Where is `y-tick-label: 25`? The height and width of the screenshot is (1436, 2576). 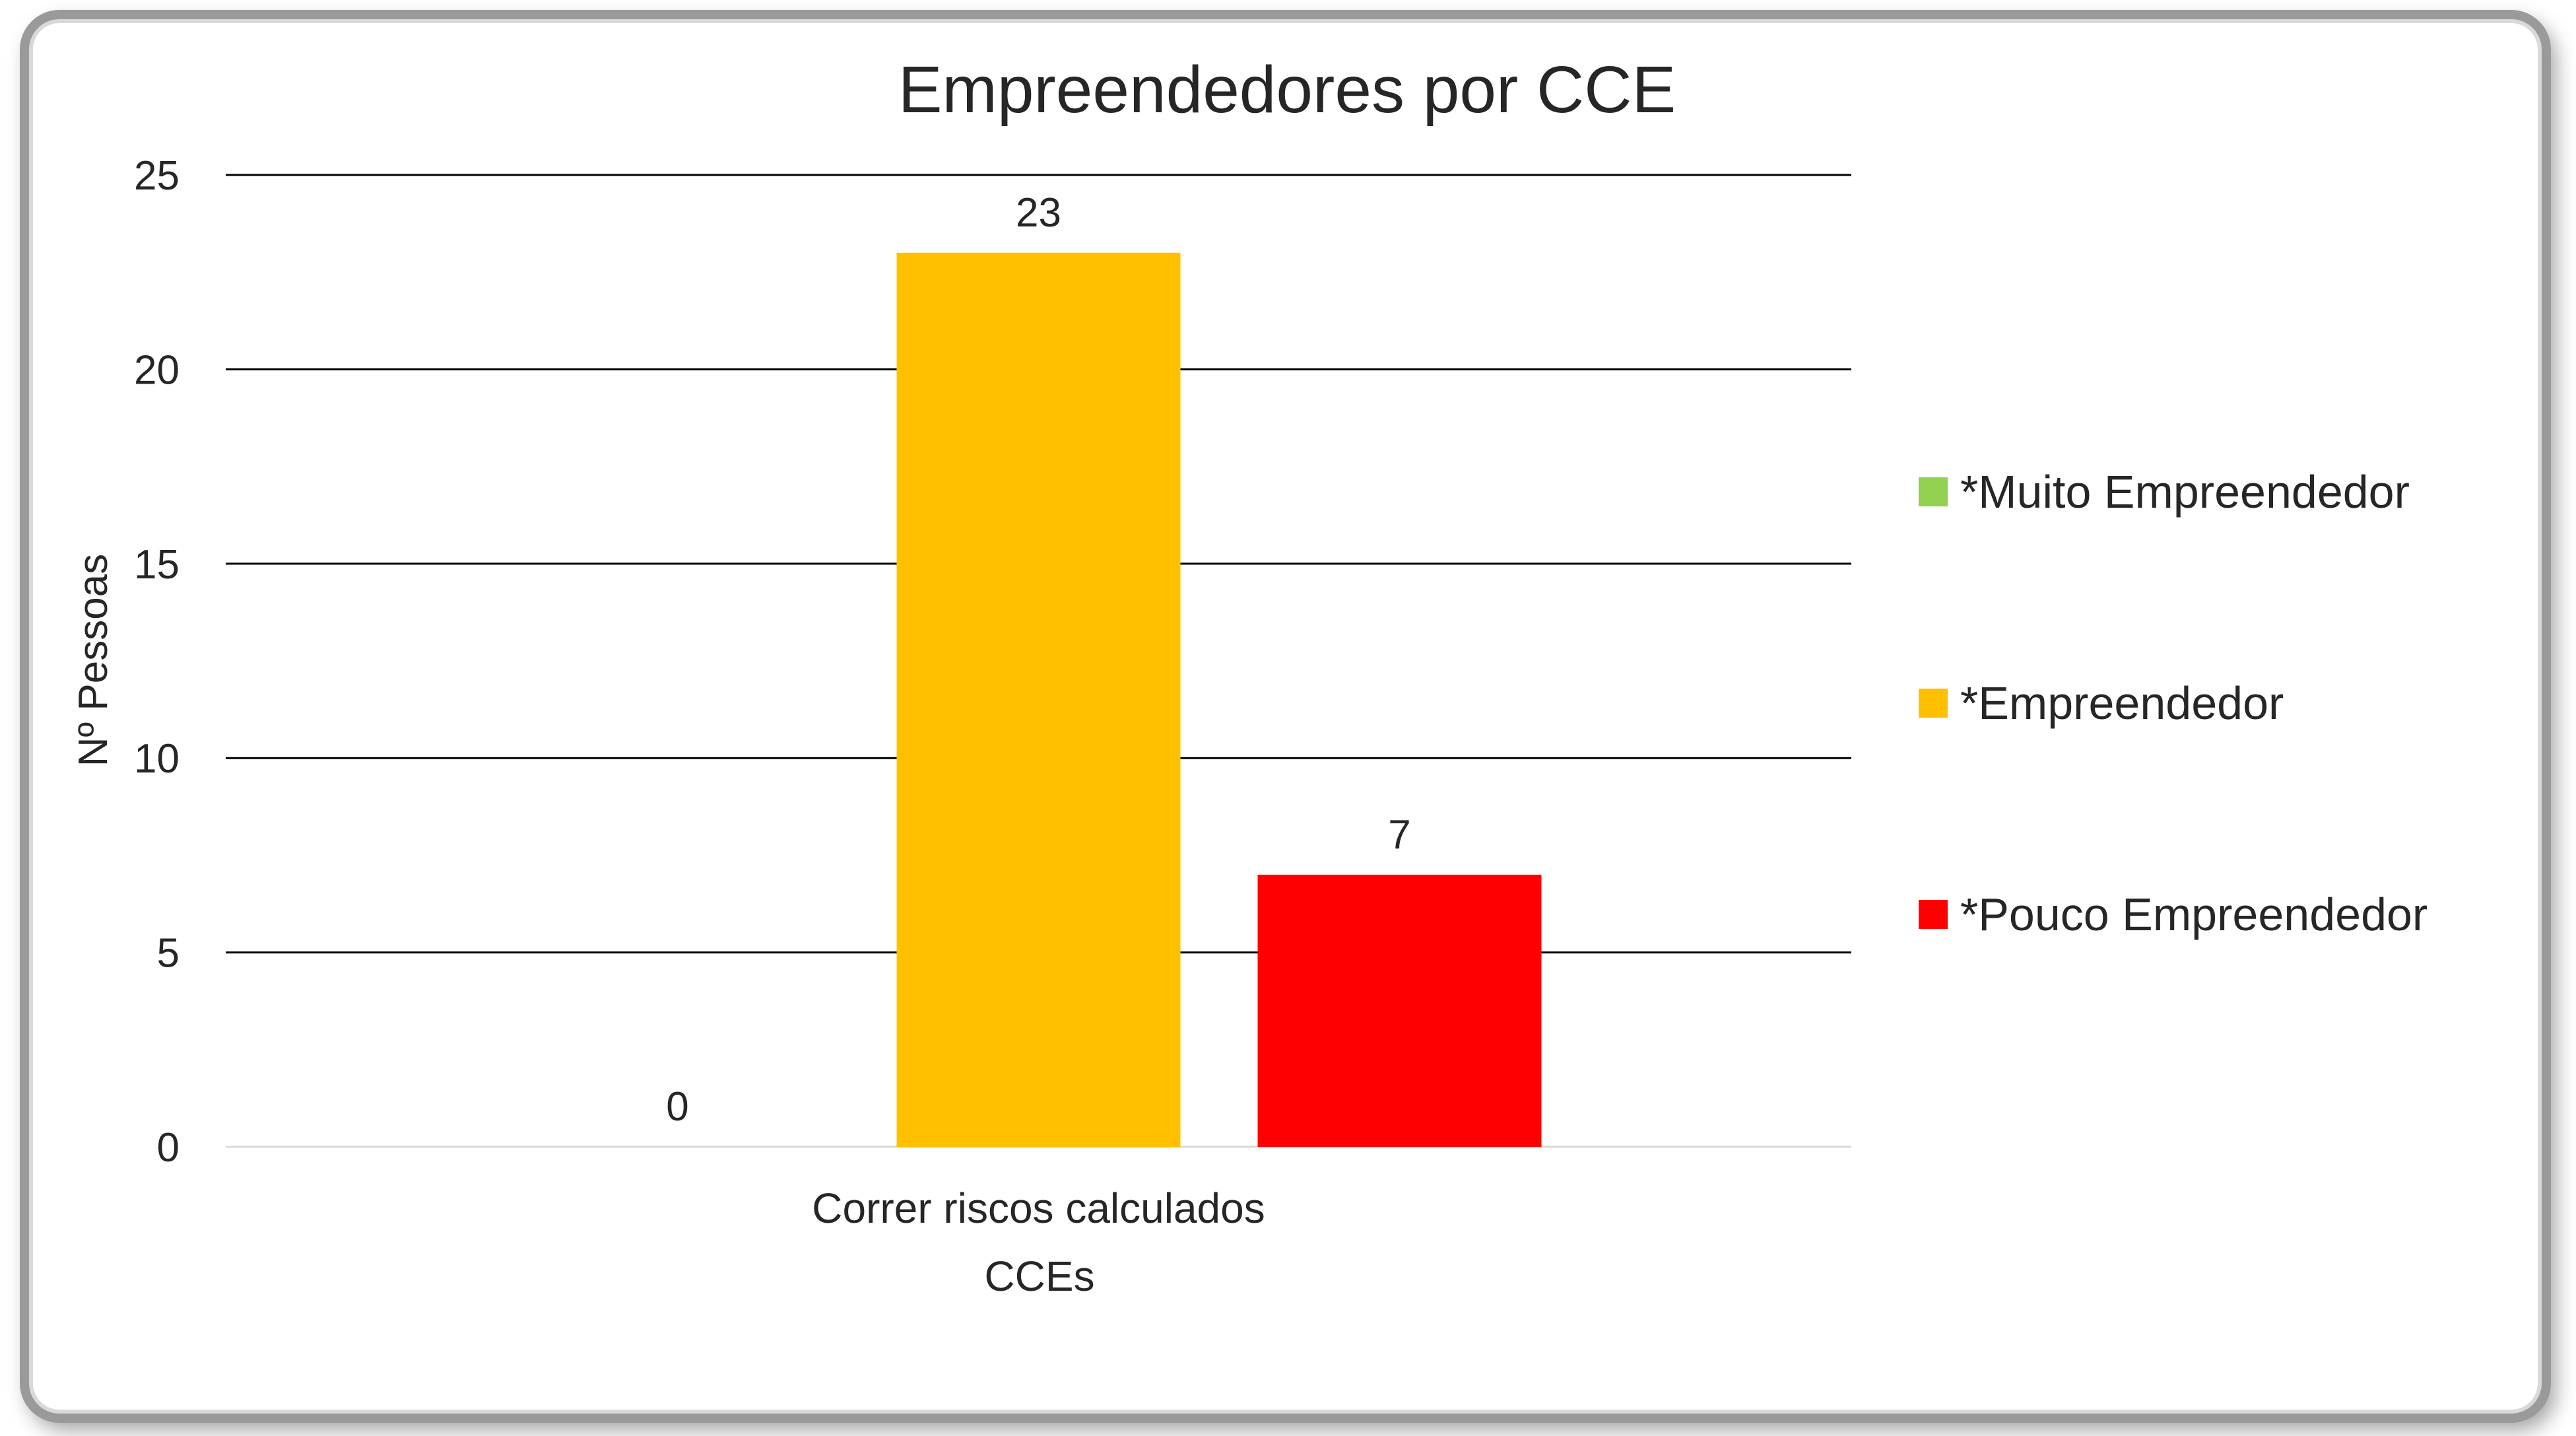 y-tick-label: 25 is located at coordinates (157, 176).